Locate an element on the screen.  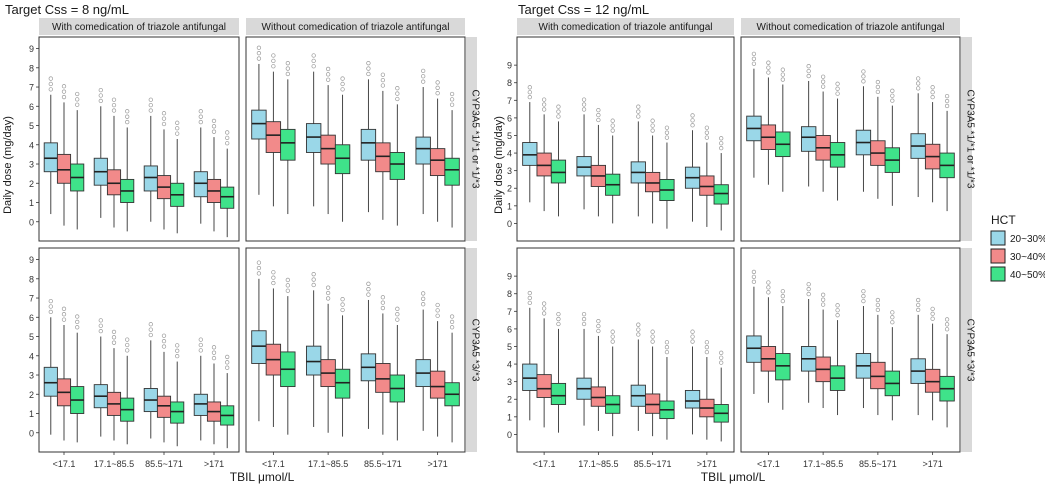
y-axis-label-left: Daily dose (mg/day) is located at coordinates (8, 165).